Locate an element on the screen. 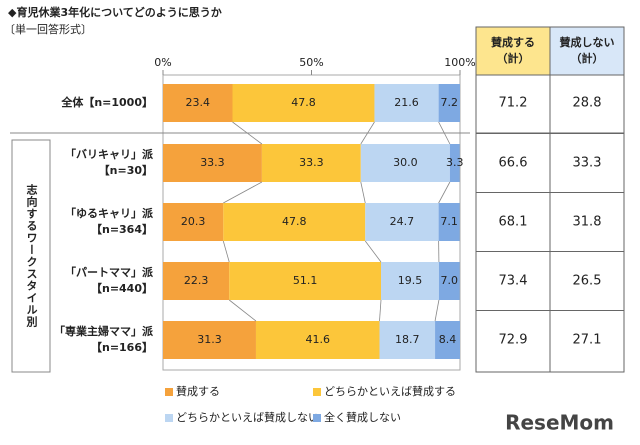  table-cell-text: 27.1 is located at coordinates (587, 340).